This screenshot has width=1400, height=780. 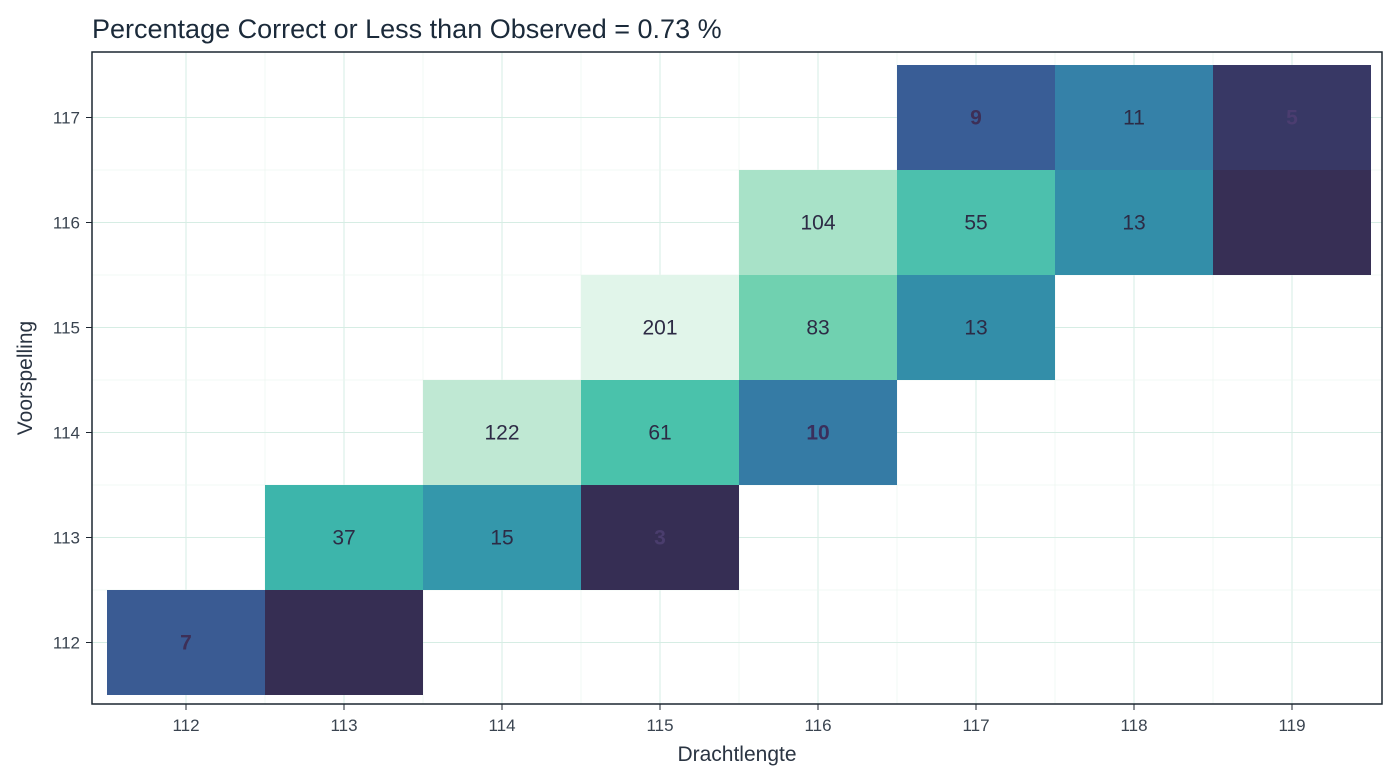 What do you see at coordinates (1291, 725) in the screenshot?
I see `x-tick-label-119: 119` at bounding box center [1291, 725].